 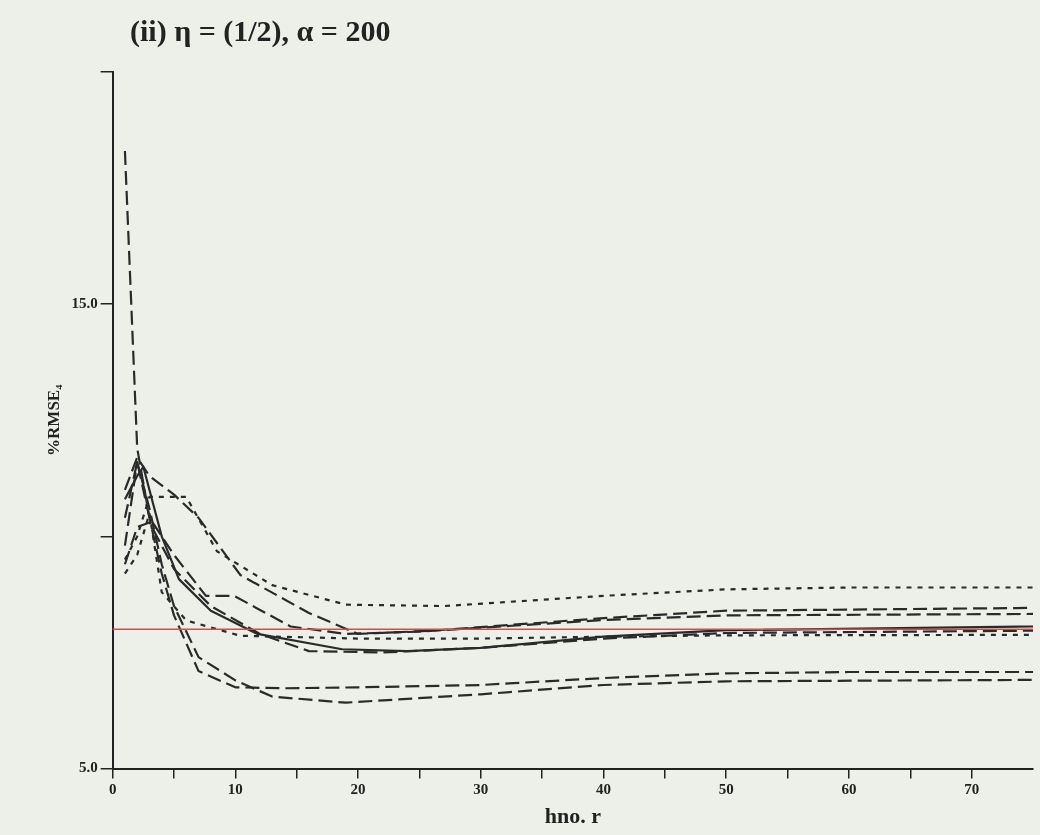 What do you see at coordinates (88, 767) in the screenshot?
I see `y-tick-label: 5.0` at bounding box center [88, 767].